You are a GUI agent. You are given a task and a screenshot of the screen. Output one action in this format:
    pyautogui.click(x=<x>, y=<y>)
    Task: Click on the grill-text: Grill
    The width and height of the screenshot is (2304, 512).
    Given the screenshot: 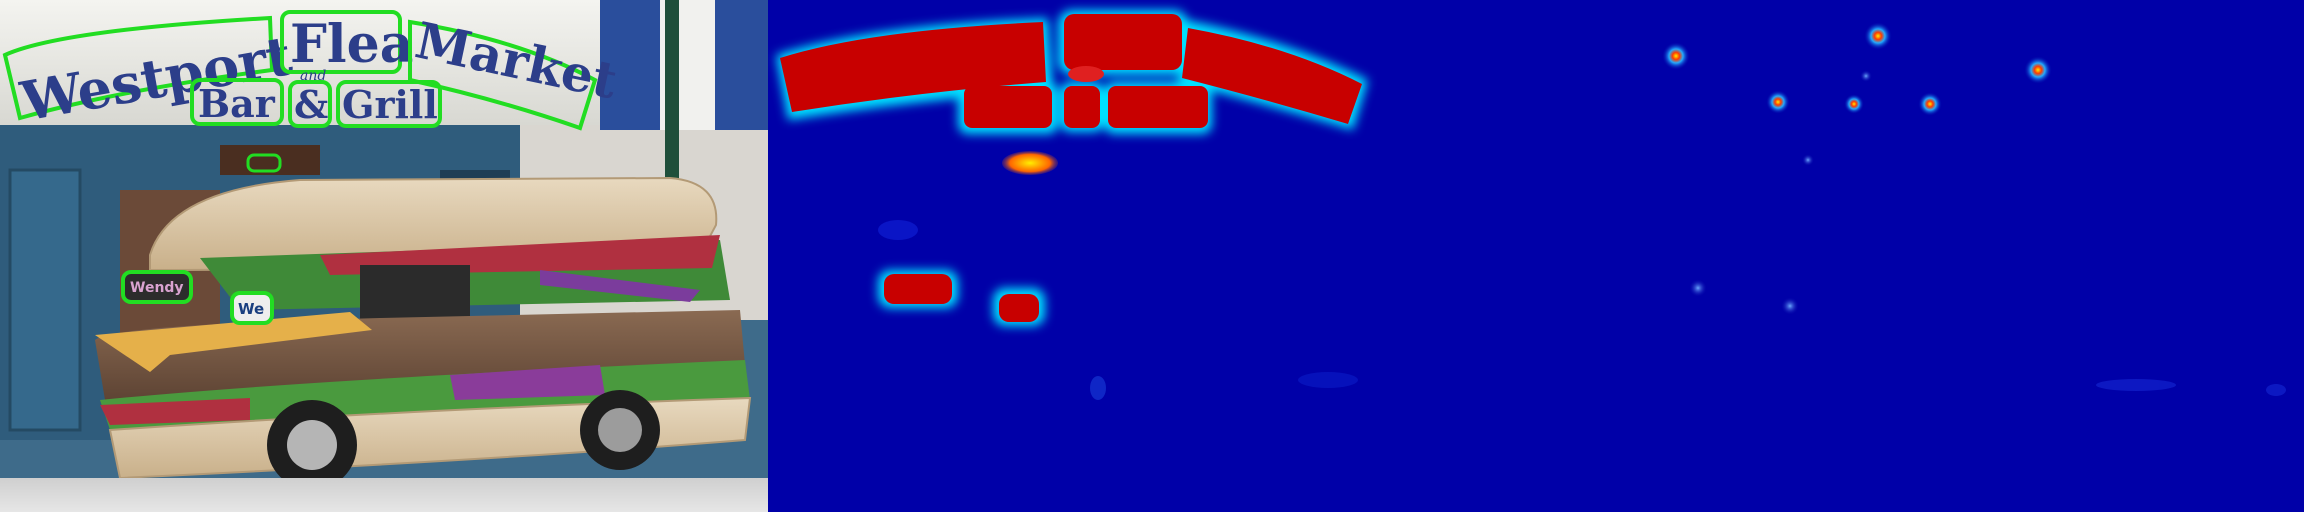 What is the action you would take?
    pyautogui.click(x=390, y=104)
    